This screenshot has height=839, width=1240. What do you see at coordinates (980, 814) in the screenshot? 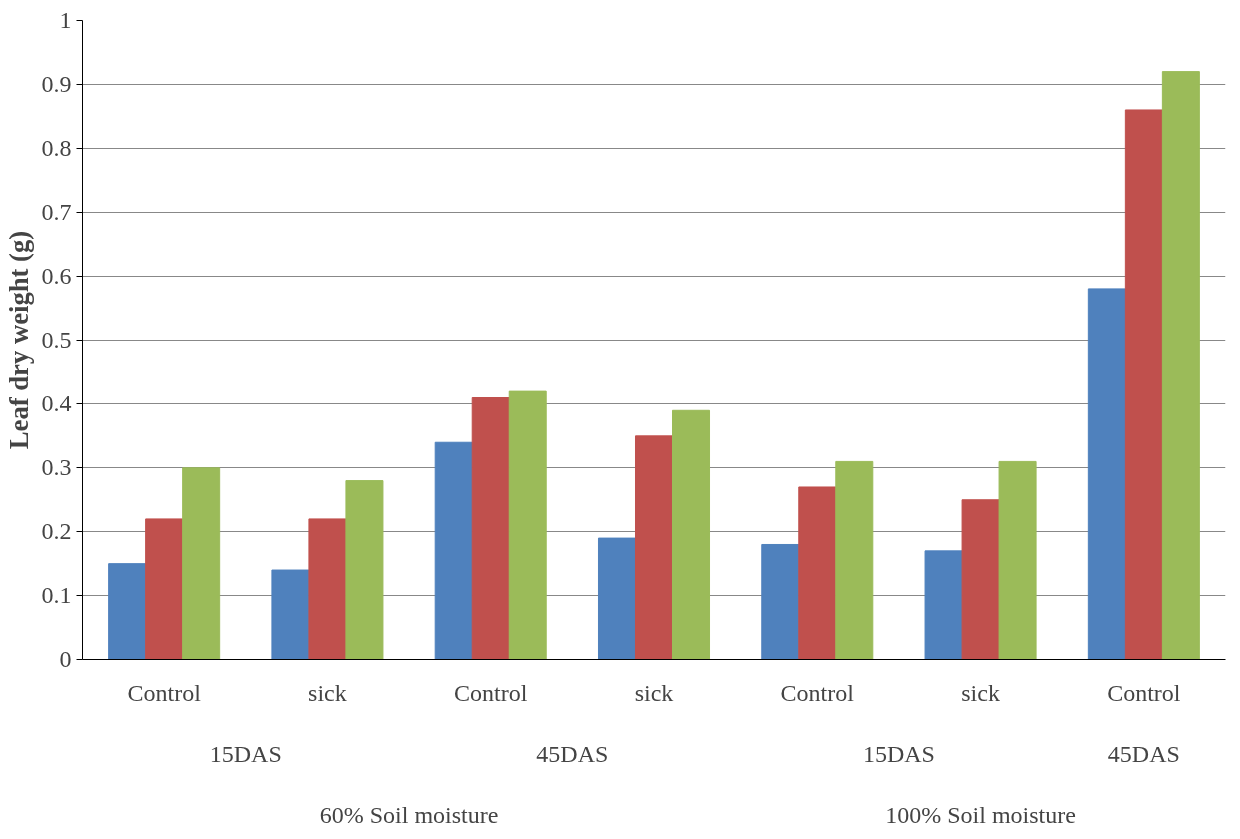
I see `text: 100% Soil moisture` at bounding box center [980, 814].